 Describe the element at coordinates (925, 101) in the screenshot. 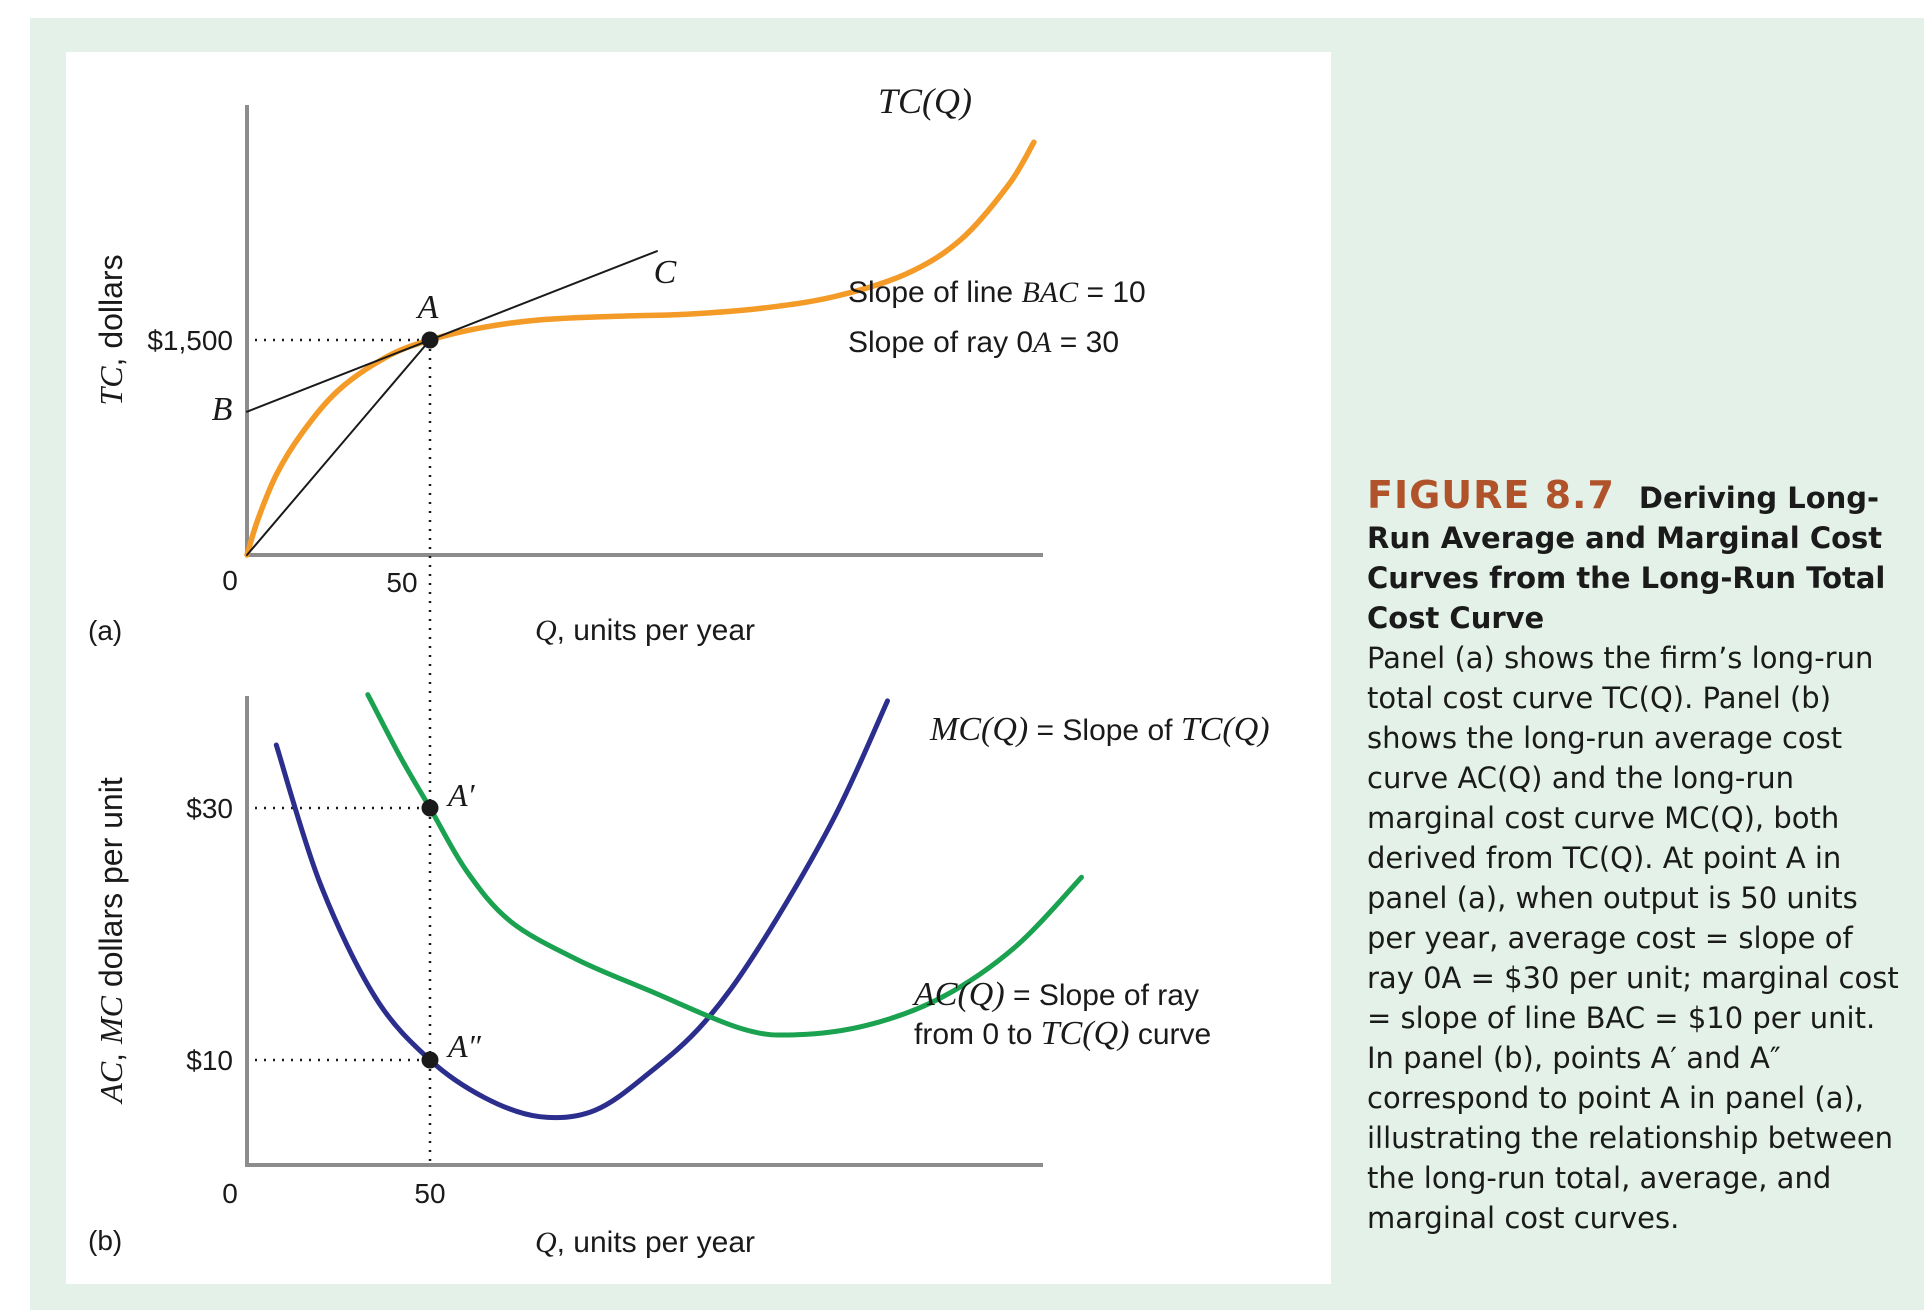

I see `tc-curve-label: TC(Q)` at that location.